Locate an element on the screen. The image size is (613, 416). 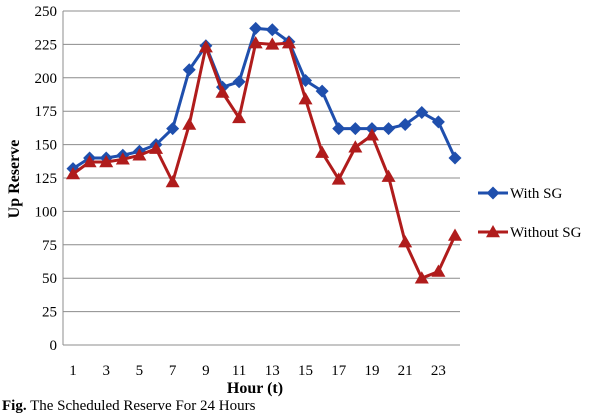
legend-label-without-sg: Without SG is located at coordinates (546, 233).